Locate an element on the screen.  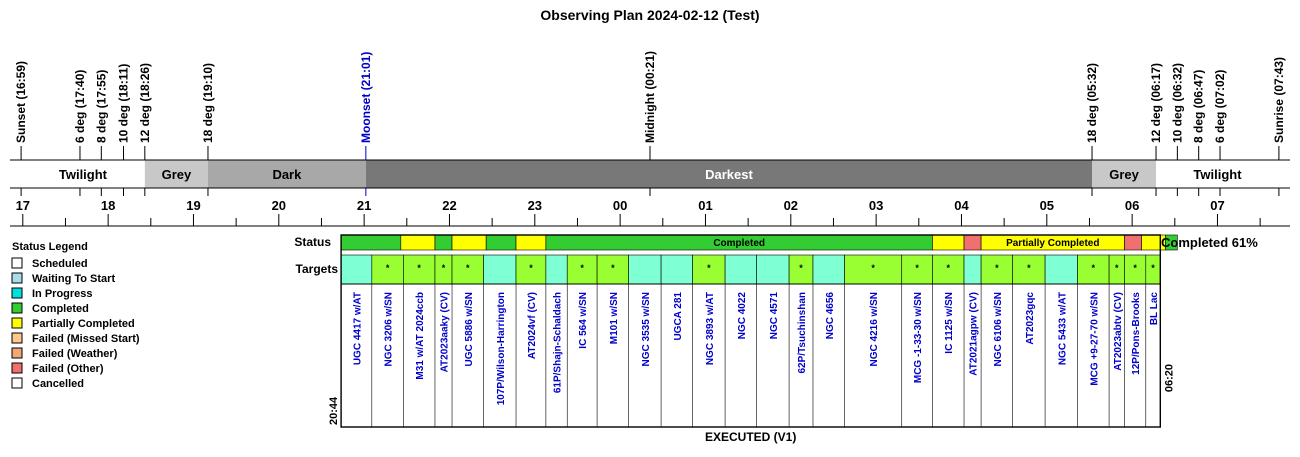
legend-label: Scheduled is located at coordinates (60, 264).